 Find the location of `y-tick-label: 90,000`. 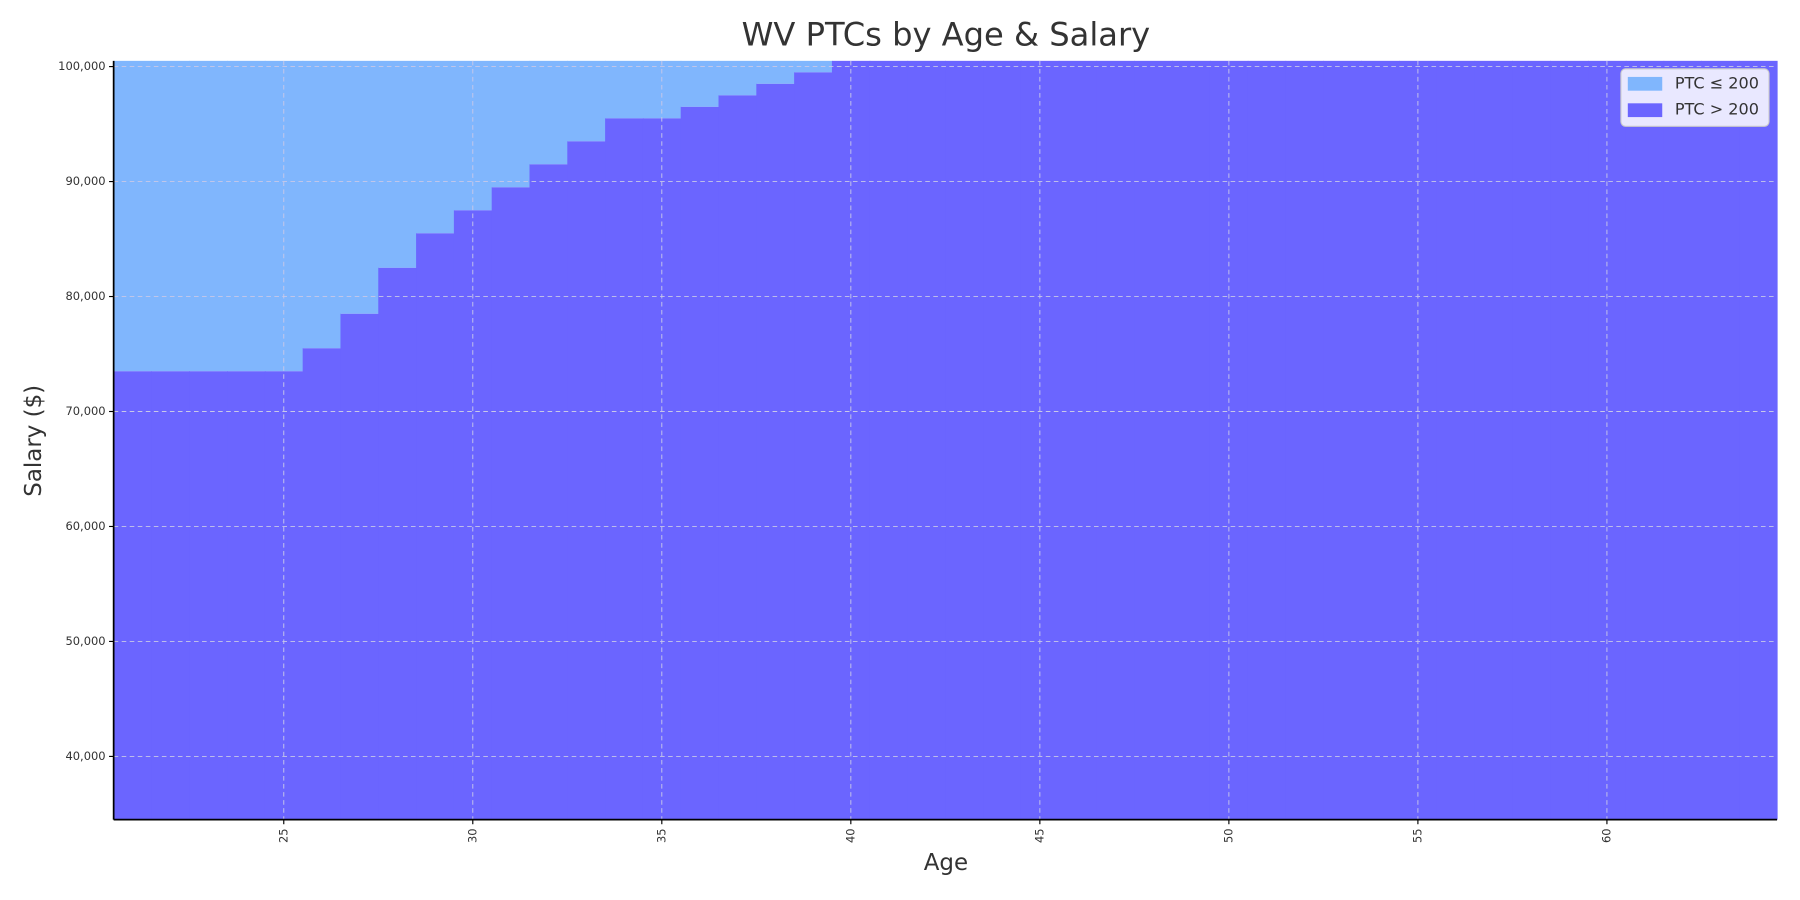

y-tick-label: 90,000 is located at coordinates (85, 181).